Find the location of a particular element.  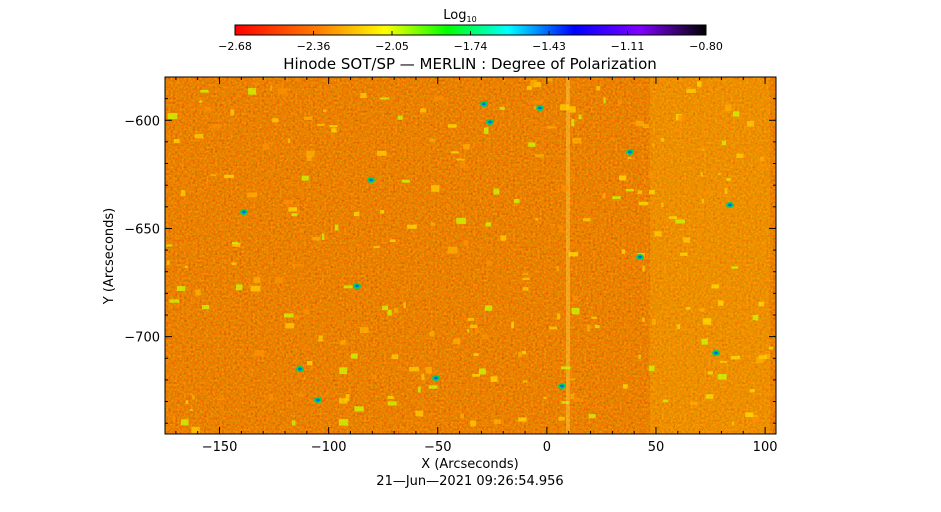

x-tick-label: 0 is located at coordinates (547, 447).